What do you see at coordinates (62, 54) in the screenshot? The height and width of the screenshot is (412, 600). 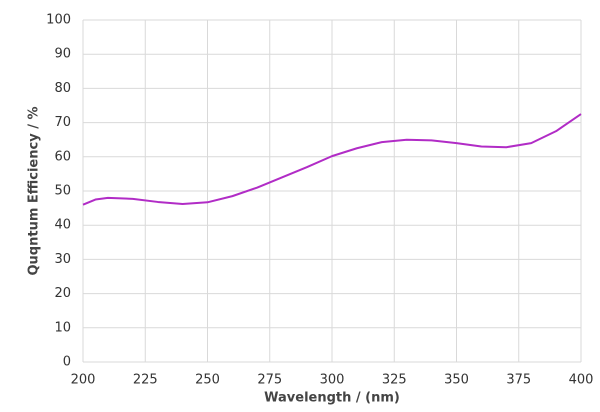 I see `y-tick-label: 90` at bounding box center [62, 54].